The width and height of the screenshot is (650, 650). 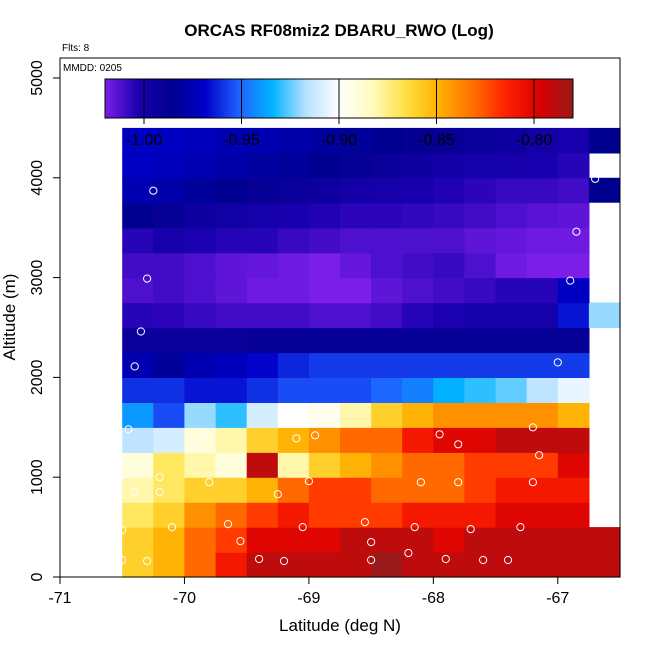 I want to click on colorbar-tick-label: -0.80, so click(x=534, y=140).